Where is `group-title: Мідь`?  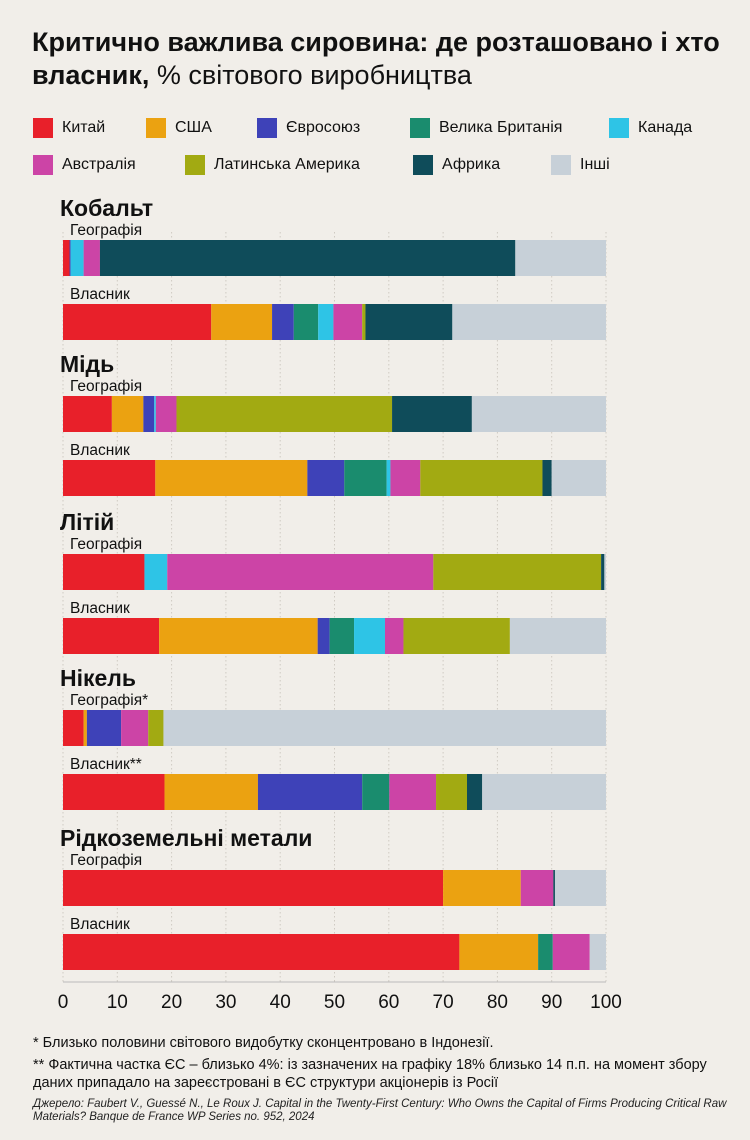
group-title: Мідь is located at coordinates (87, 364).